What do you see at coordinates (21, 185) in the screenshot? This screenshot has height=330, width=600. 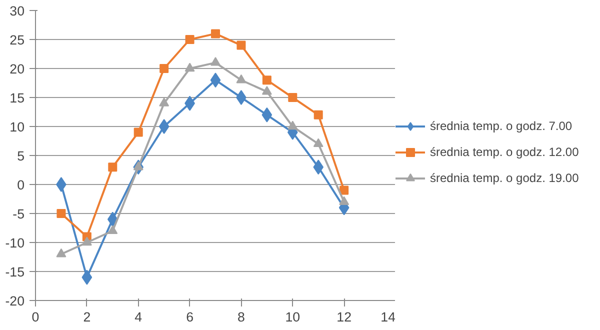 I see `y-tick-label: 0` at bounding box center [21, 185].